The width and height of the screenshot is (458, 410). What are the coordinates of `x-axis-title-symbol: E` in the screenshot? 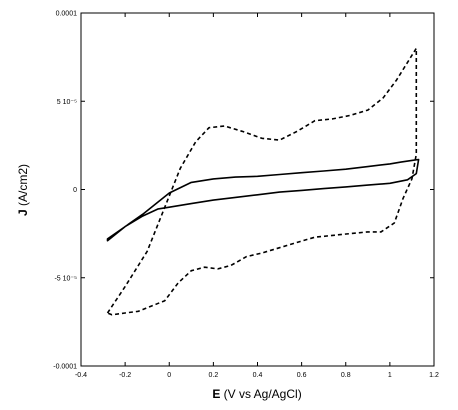 It's located at (216, 394).